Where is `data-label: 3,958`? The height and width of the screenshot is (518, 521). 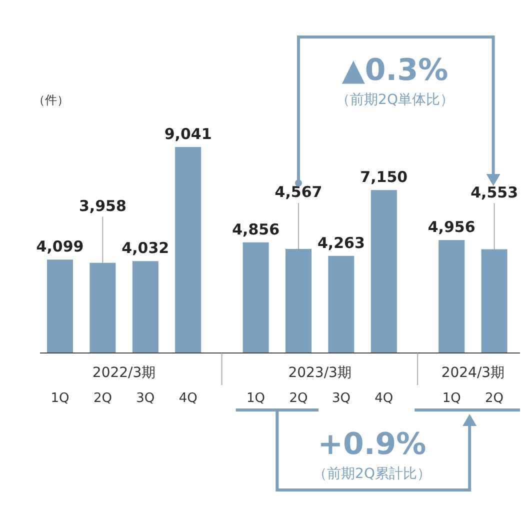
data-label: 3,958 is located at coordinates (102, 205).